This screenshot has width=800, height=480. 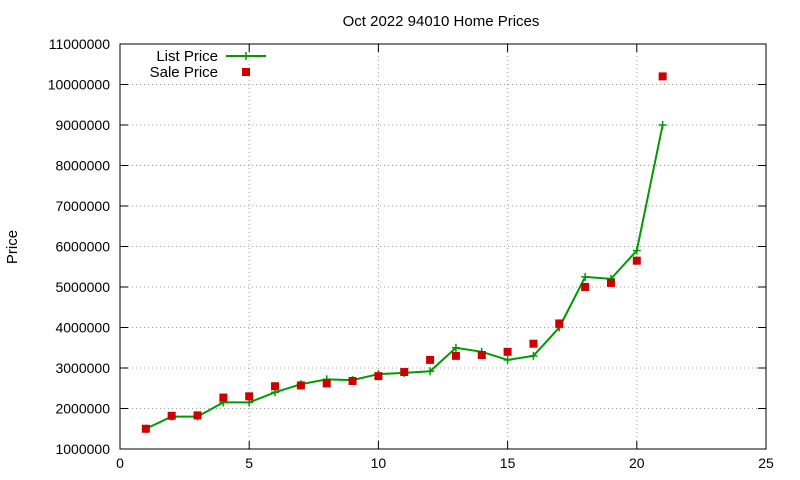 What do you see at coordinates (508, 463) in the screenshot?
I see `x-tick-label: 15` at bounding box center [508, 463].